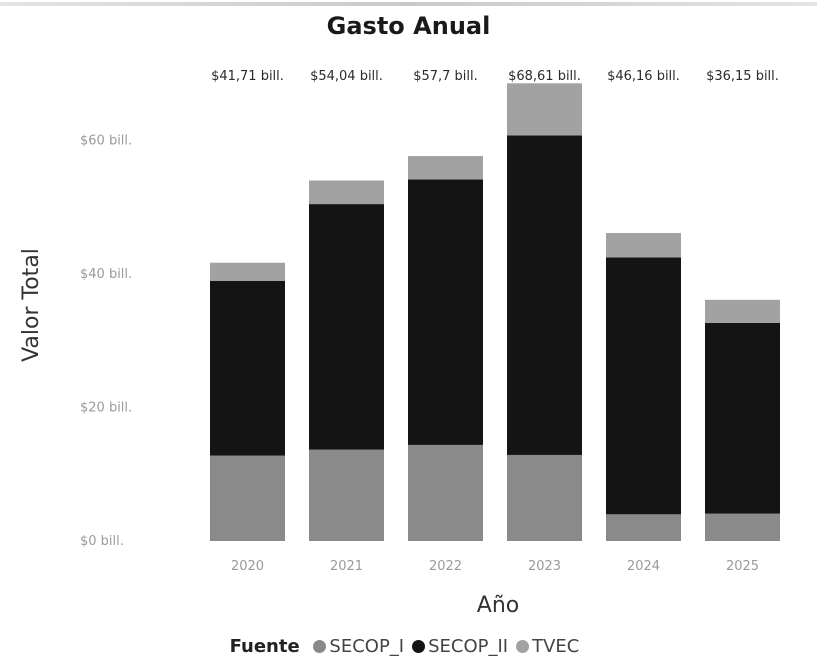 The image size is (817, 666). Describe the element at coordinates (106, 408) in the screenshot. I see `y-tick-label: $20 bill.` at that location.